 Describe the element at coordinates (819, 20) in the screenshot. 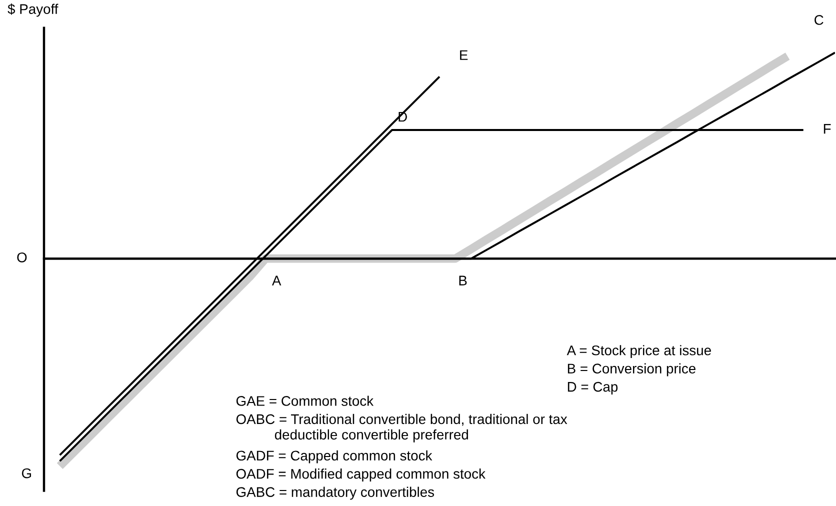

I see `text: C` at that location.